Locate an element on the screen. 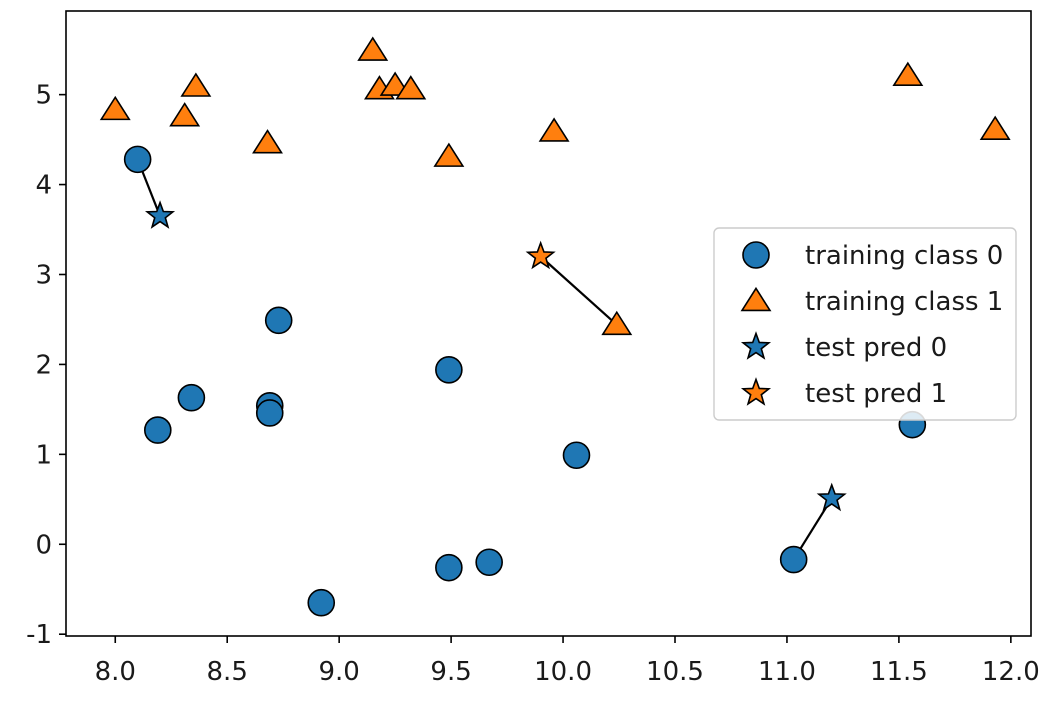 Image resolution: width=1040 pixels, height=713 pixels. y-tick-label: 4 is located at coordinates (43, 186).